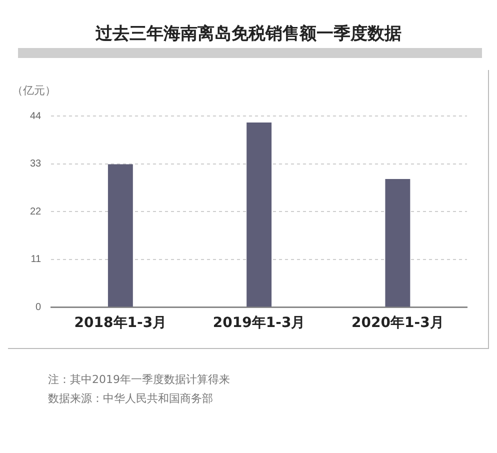 The width and height of the screenshot is (497, 453). Describe the element at coordinates (139, 380) in the screenshot. I see `text: 注：其中2019年一季度数据计算得来` at that location.